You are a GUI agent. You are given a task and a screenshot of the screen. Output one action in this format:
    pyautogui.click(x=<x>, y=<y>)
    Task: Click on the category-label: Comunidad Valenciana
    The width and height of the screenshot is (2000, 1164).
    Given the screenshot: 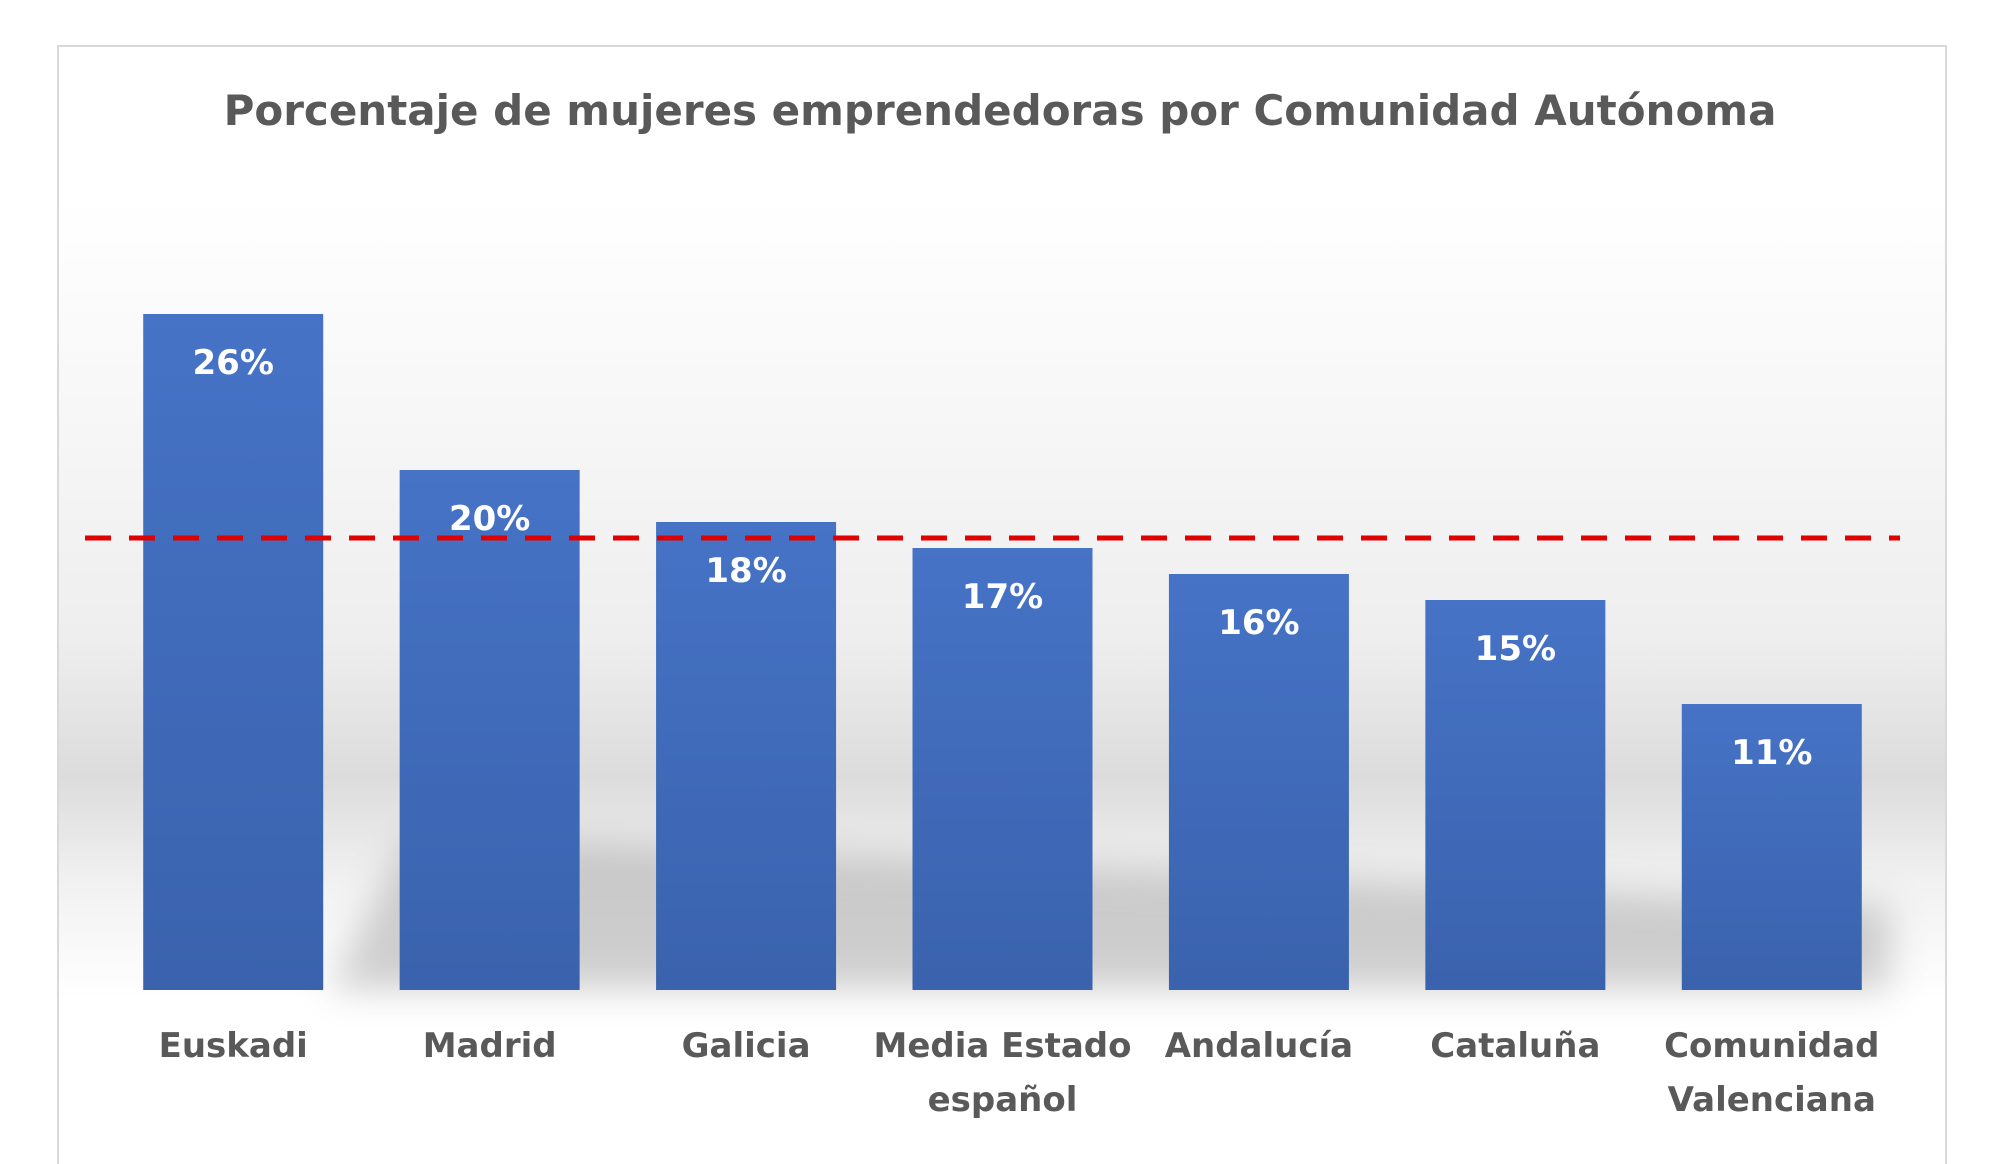 What is the action you would take?
    pyautogui.click(x=1771, y=1073)
    